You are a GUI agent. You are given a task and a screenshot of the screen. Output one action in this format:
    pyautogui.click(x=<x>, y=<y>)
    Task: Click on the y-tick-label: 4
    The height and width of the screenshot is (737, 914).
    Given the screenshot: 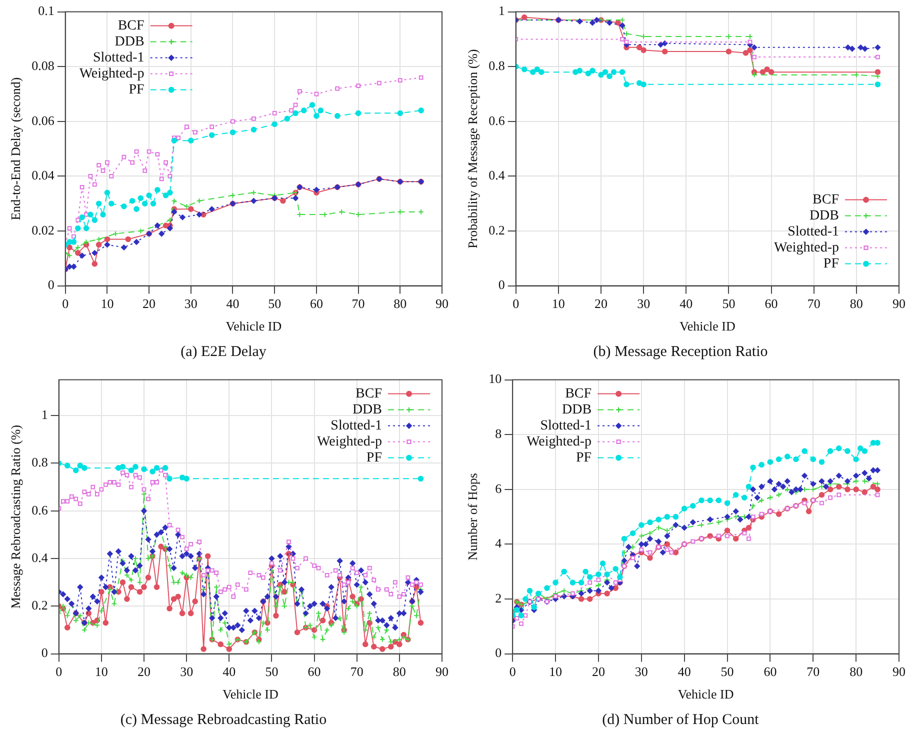 What is the action you would take?
    pyautogui.click(x=498, y=543)
    